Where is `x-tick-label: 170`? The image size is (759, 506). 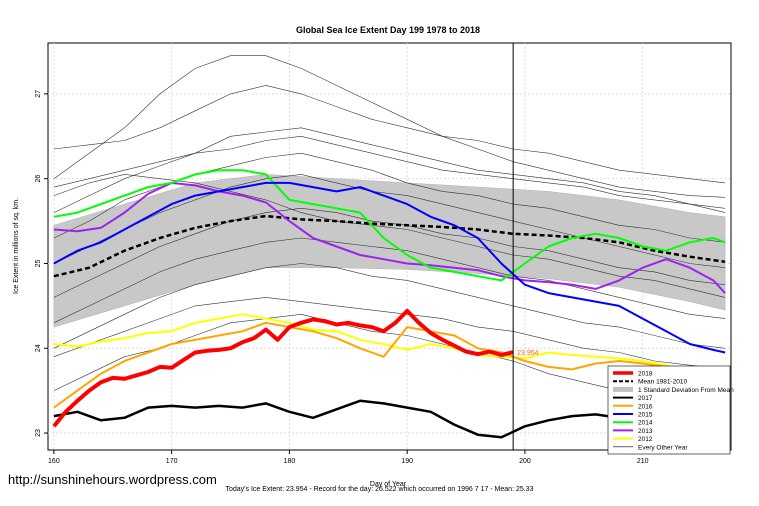
x-tick-label: 170 is located at coordinates (172, 461).